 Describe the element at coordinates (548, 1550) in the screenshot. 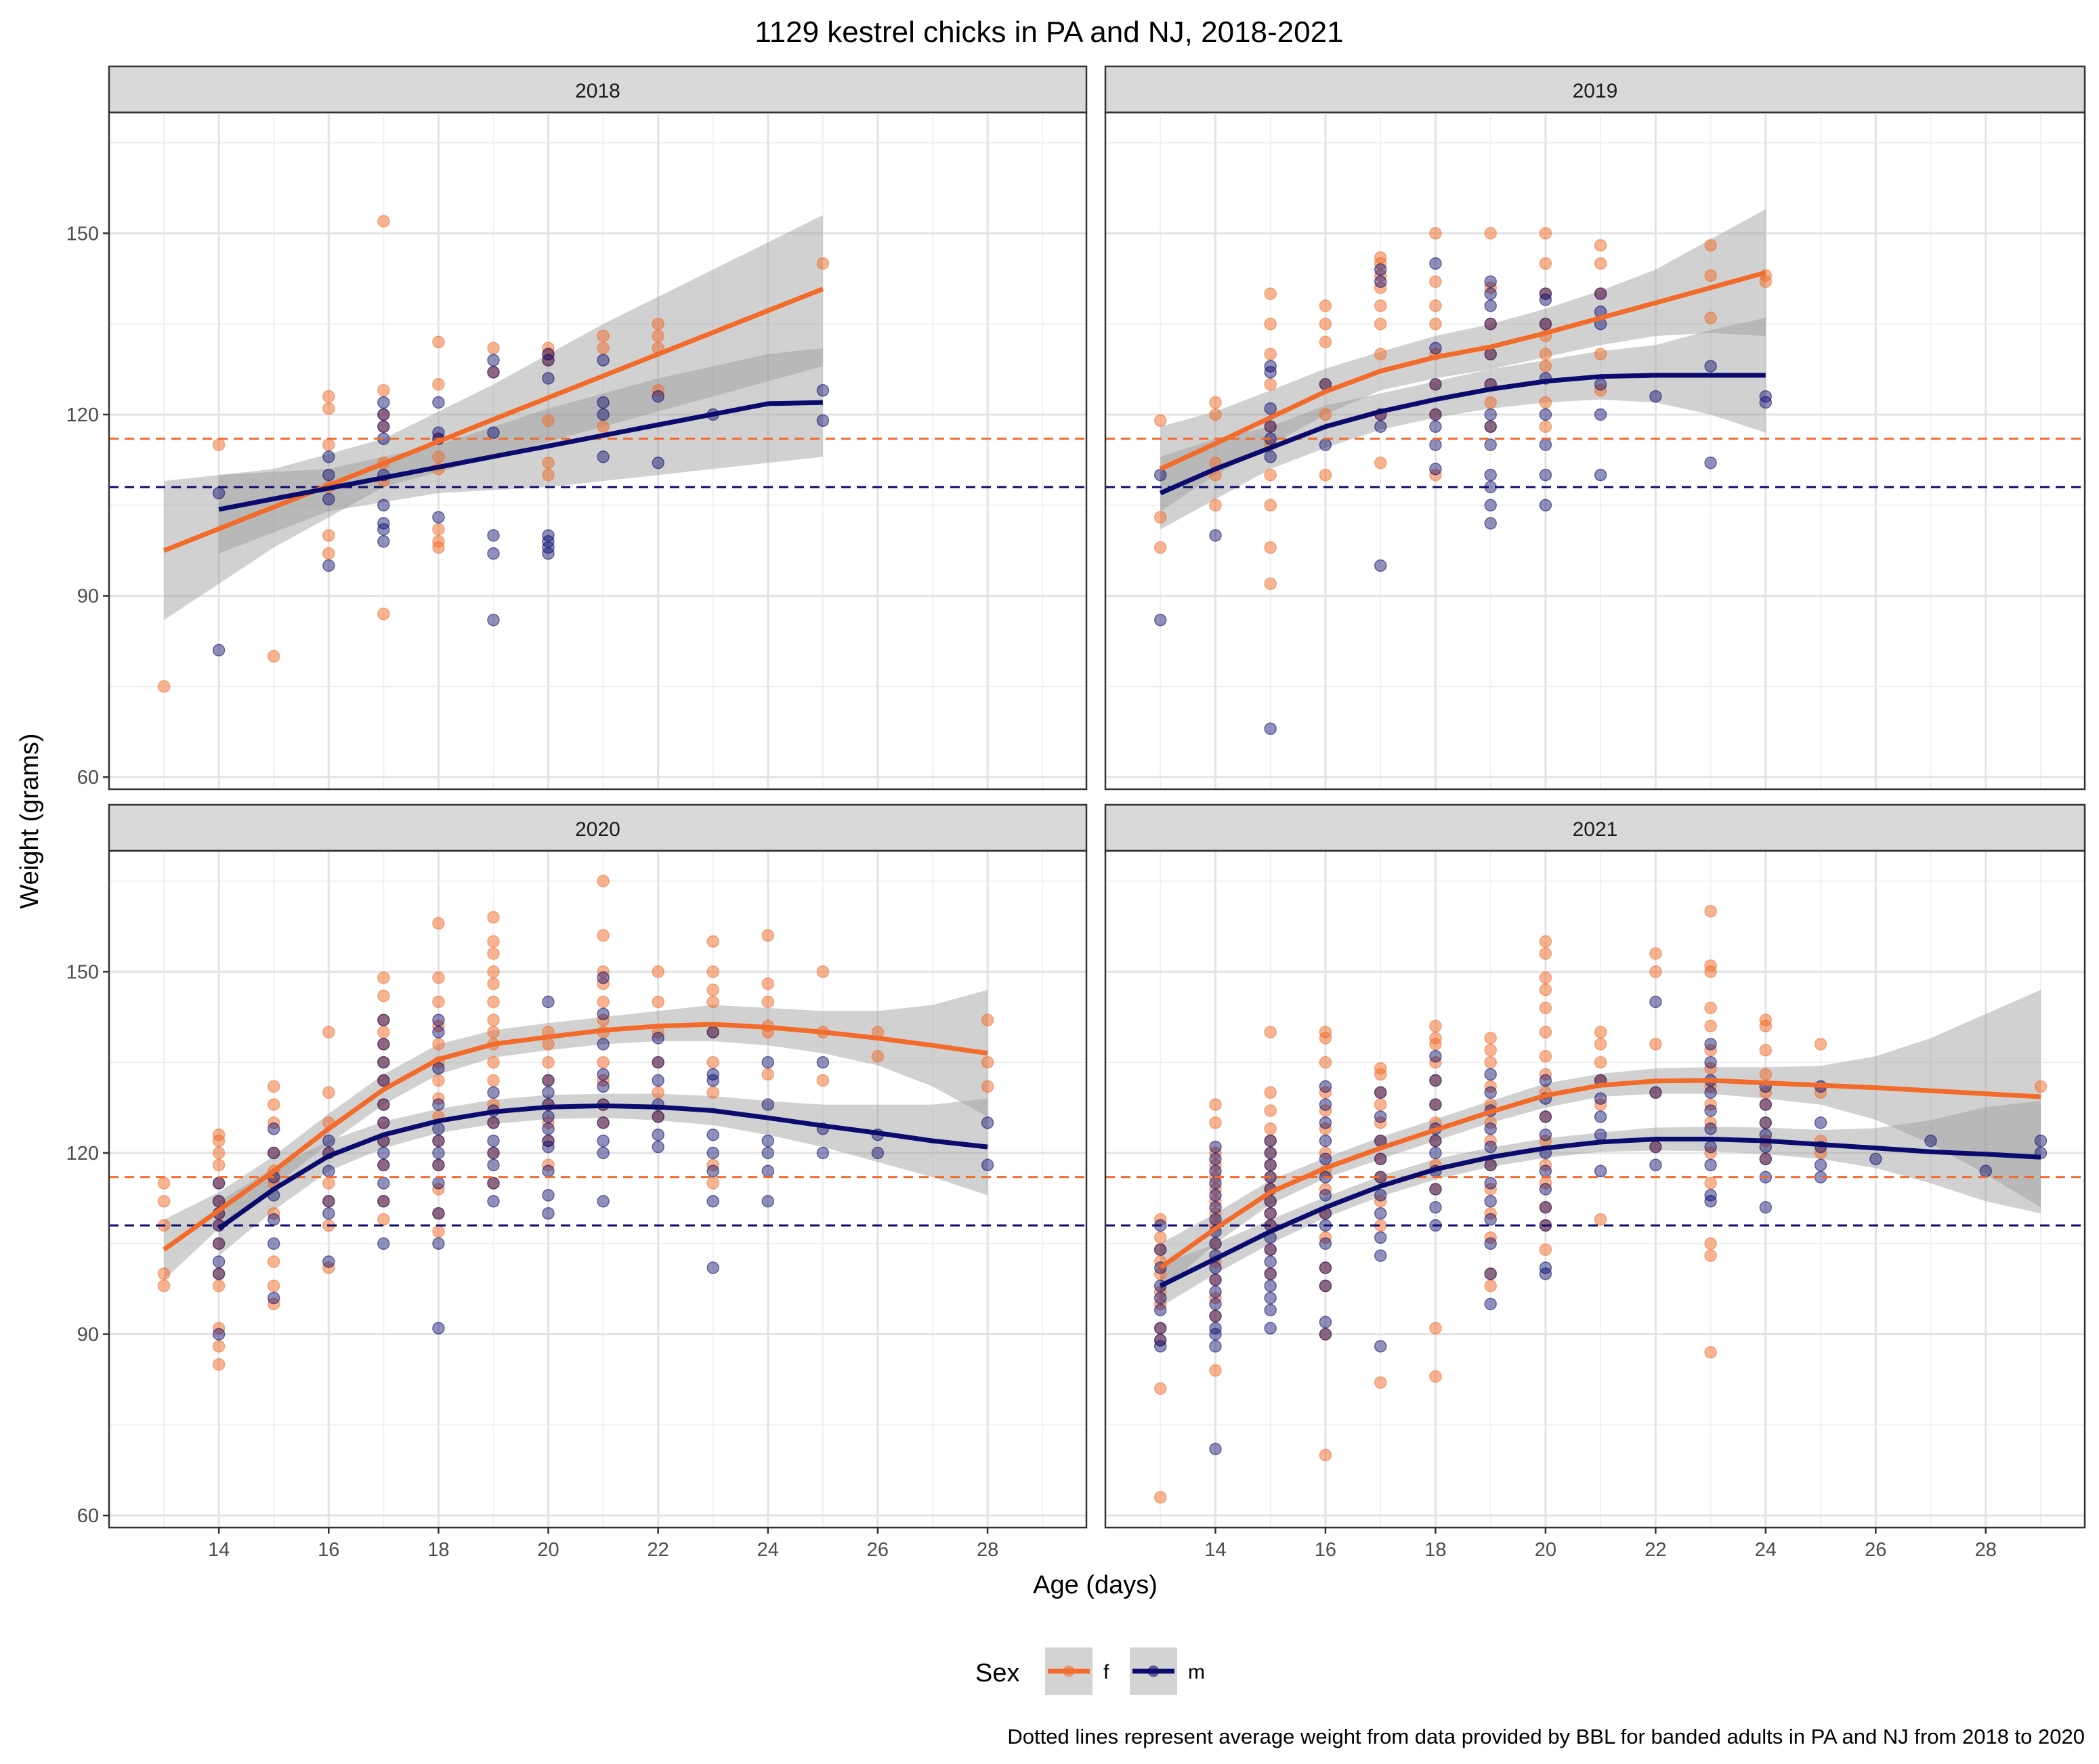

I see `x-tick-label: 20` at that location.